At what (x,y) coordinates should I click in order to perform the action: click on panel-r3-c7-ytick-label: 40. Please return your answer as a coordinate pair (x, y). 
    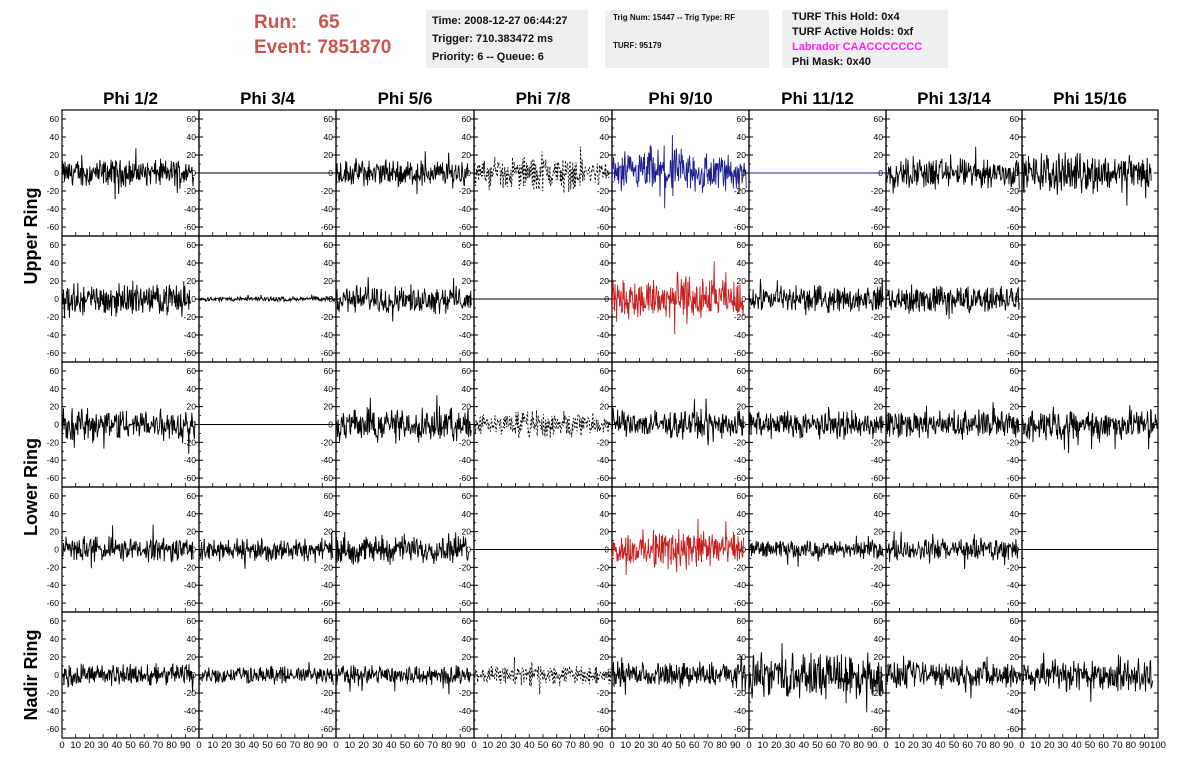
    Looking at the image, I should click on (879, 389).